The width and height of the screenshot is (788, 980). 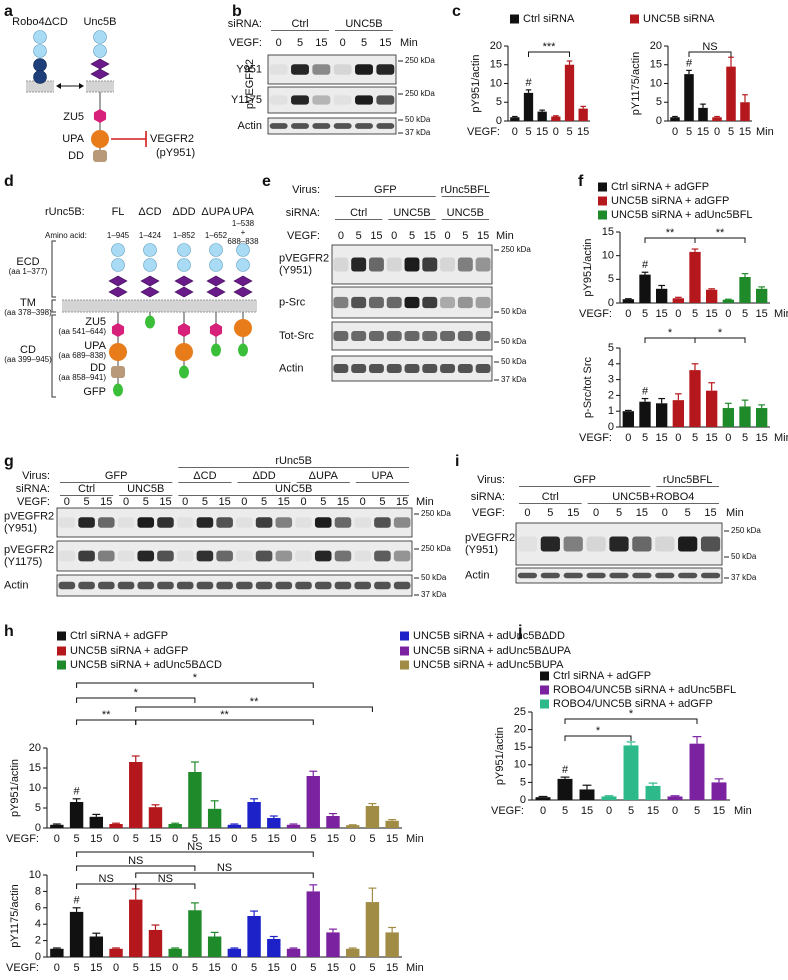 I want to click on marker-label: 50 kDa, so click(x=514, y=361).